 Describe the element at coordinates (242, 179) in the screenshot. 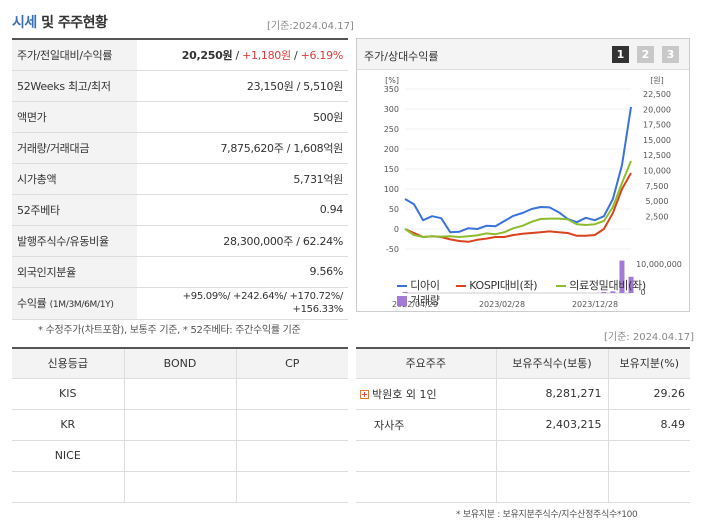

I see `mcap-value: 5,731억원` at that location.